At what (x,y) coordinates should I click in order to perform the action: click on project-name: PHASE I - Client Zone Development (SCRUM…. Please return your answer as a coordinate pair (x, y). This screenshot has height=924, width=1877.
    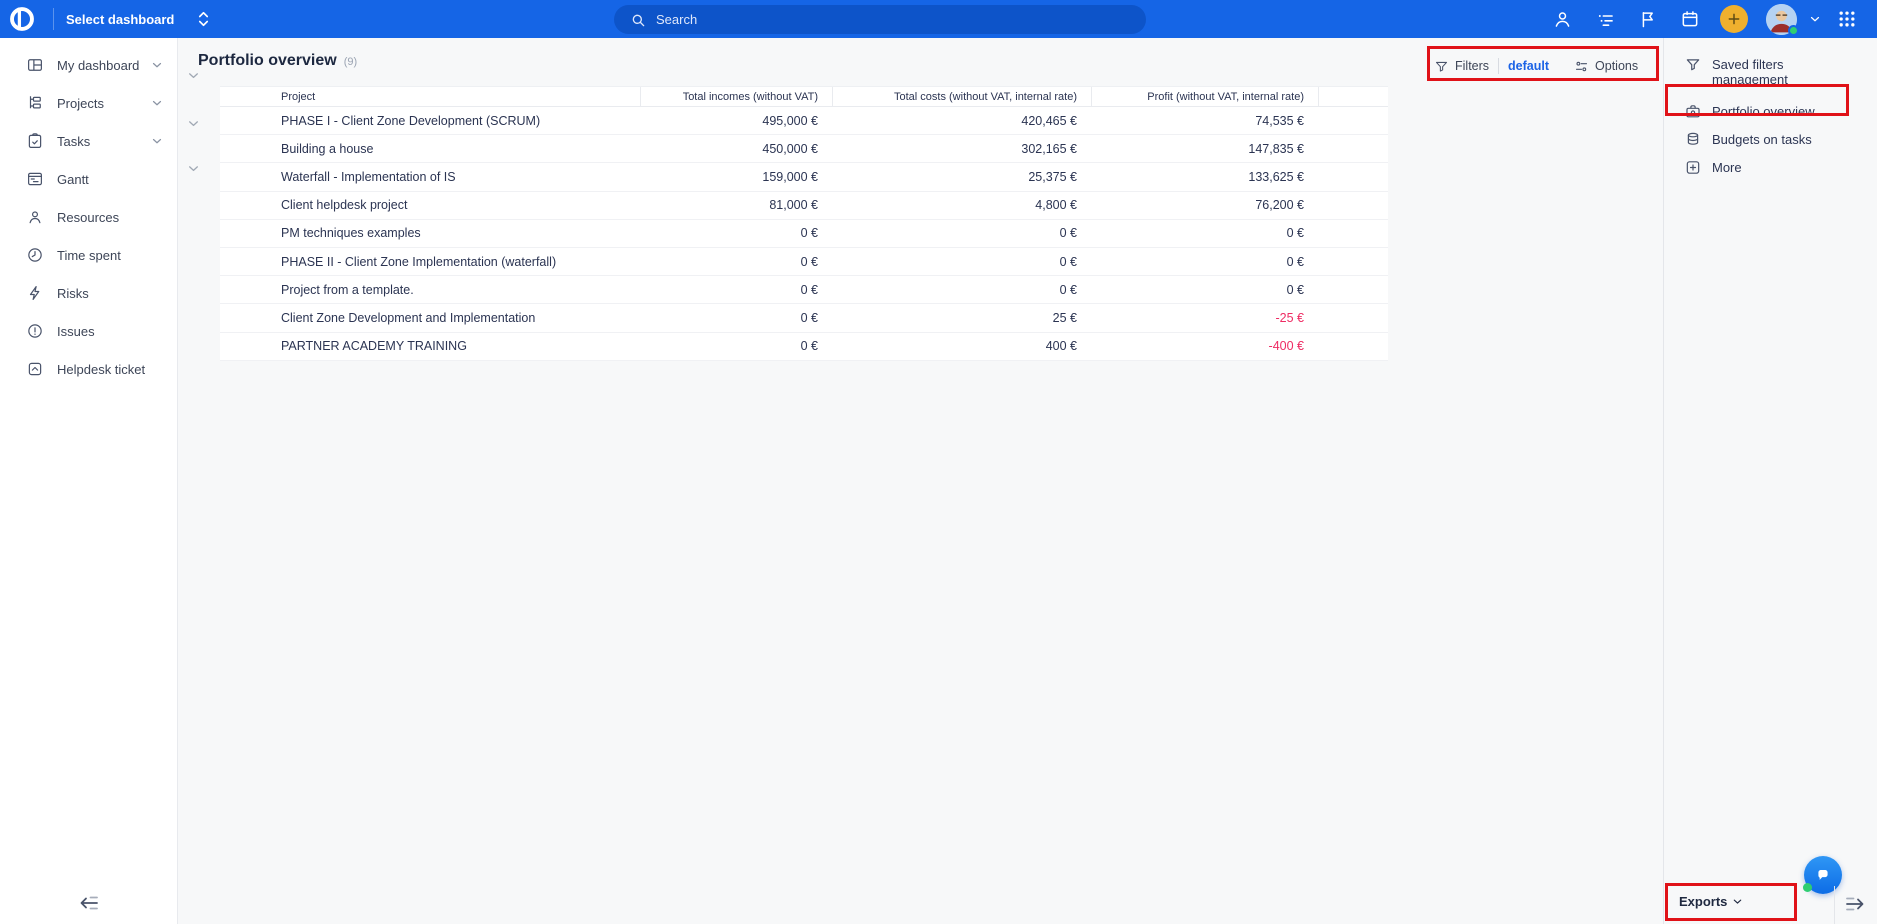
    Looking at the image, I should click on (411, 120).